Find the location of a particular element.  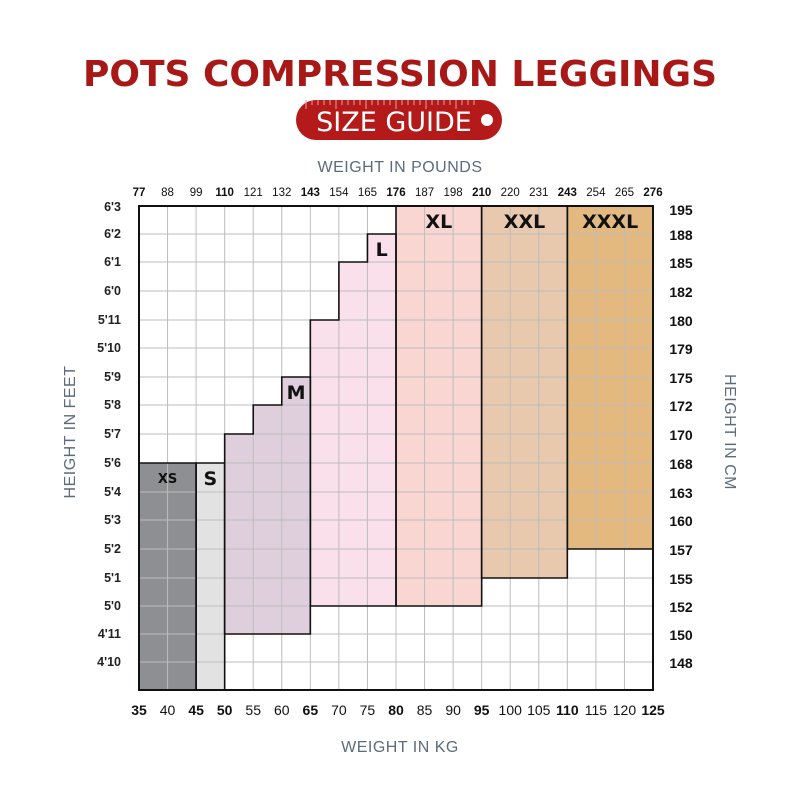

badge-label: SIZE GUIDE is located at coordinates (394, 122).